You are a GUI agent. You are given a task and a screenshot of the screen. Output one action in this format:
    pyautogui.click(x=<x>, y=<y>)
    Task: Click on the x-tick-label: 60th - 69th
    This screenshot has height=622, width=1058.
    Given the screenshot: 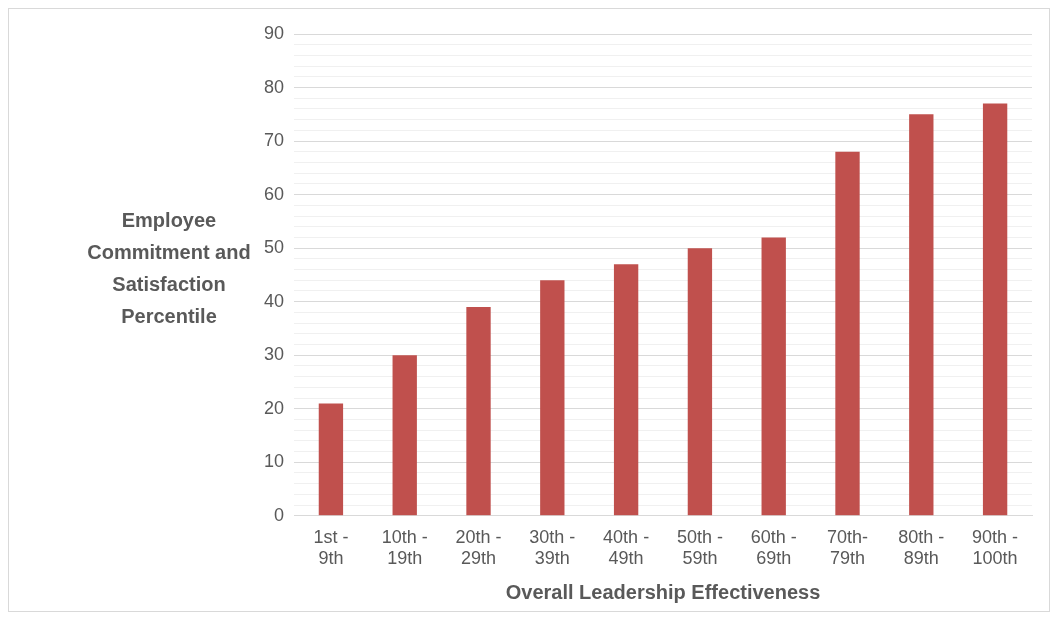 What is the action you would take?
    pyautogui.click(x=773, y=547)
    